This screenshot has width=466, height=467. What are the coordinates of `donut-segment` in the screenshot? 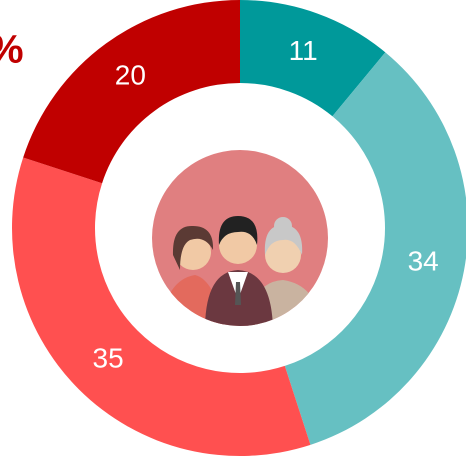 It's located at (313, 58).